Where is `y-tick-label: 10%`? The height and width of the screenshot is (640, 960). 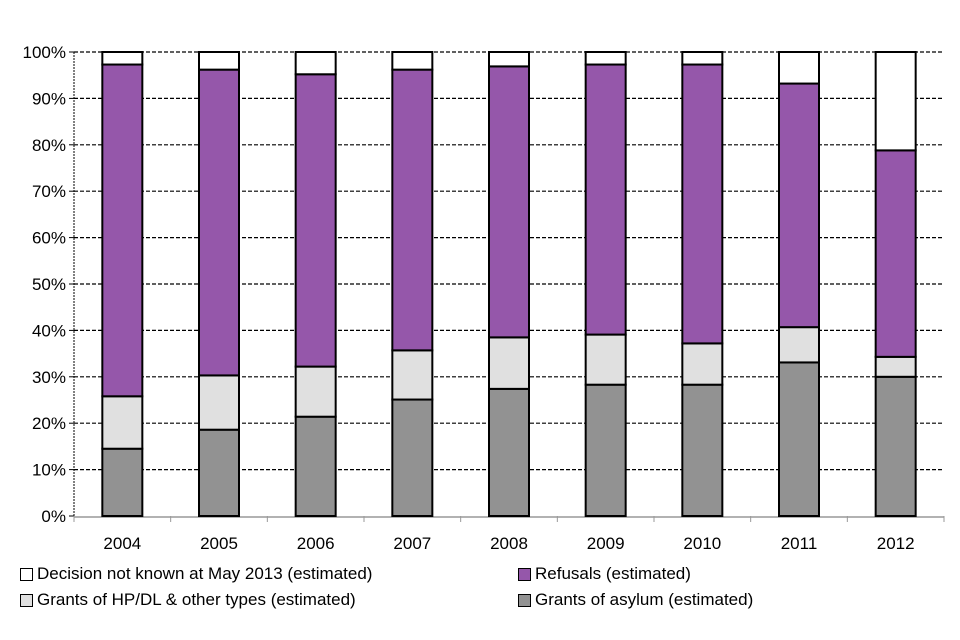 y-tick-label: 10% is located at coordinates (49, 470).